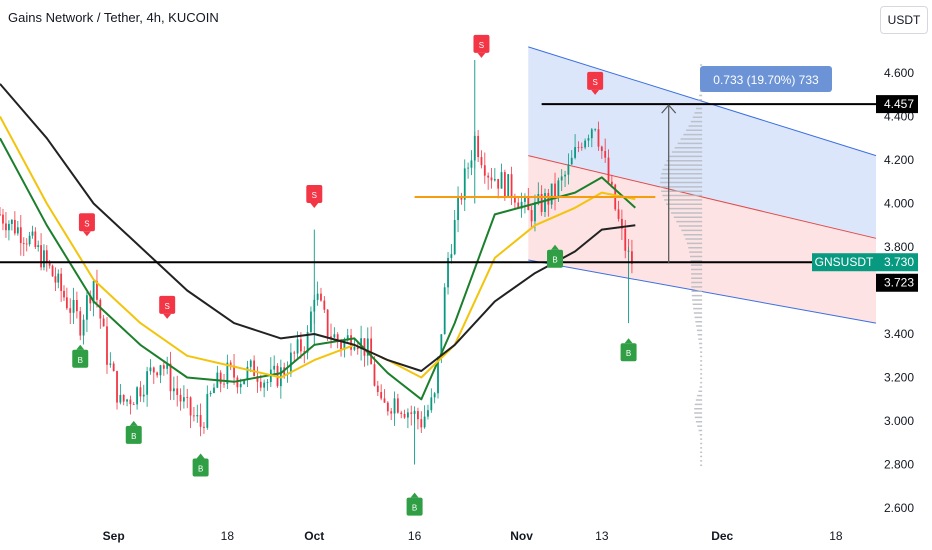 This screenshot has height=550, width=932. What do you see at coordinates (595, 83) in the screenshot?
I see `sell-signal-marker: S` at bounding box center [595, 83].